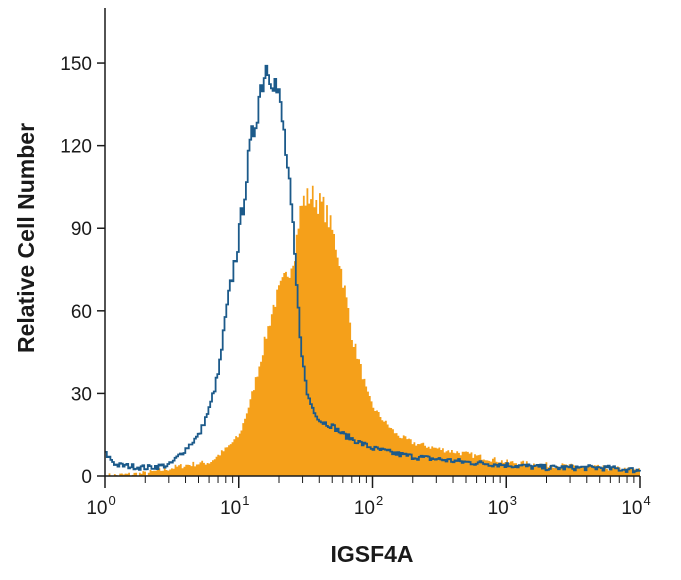 This screenshot has height=580, width=681. What do you see at coordinates (81, 394) in the screenshot?
I see `y-tick-label: 30` at bounding box center [81, 394].